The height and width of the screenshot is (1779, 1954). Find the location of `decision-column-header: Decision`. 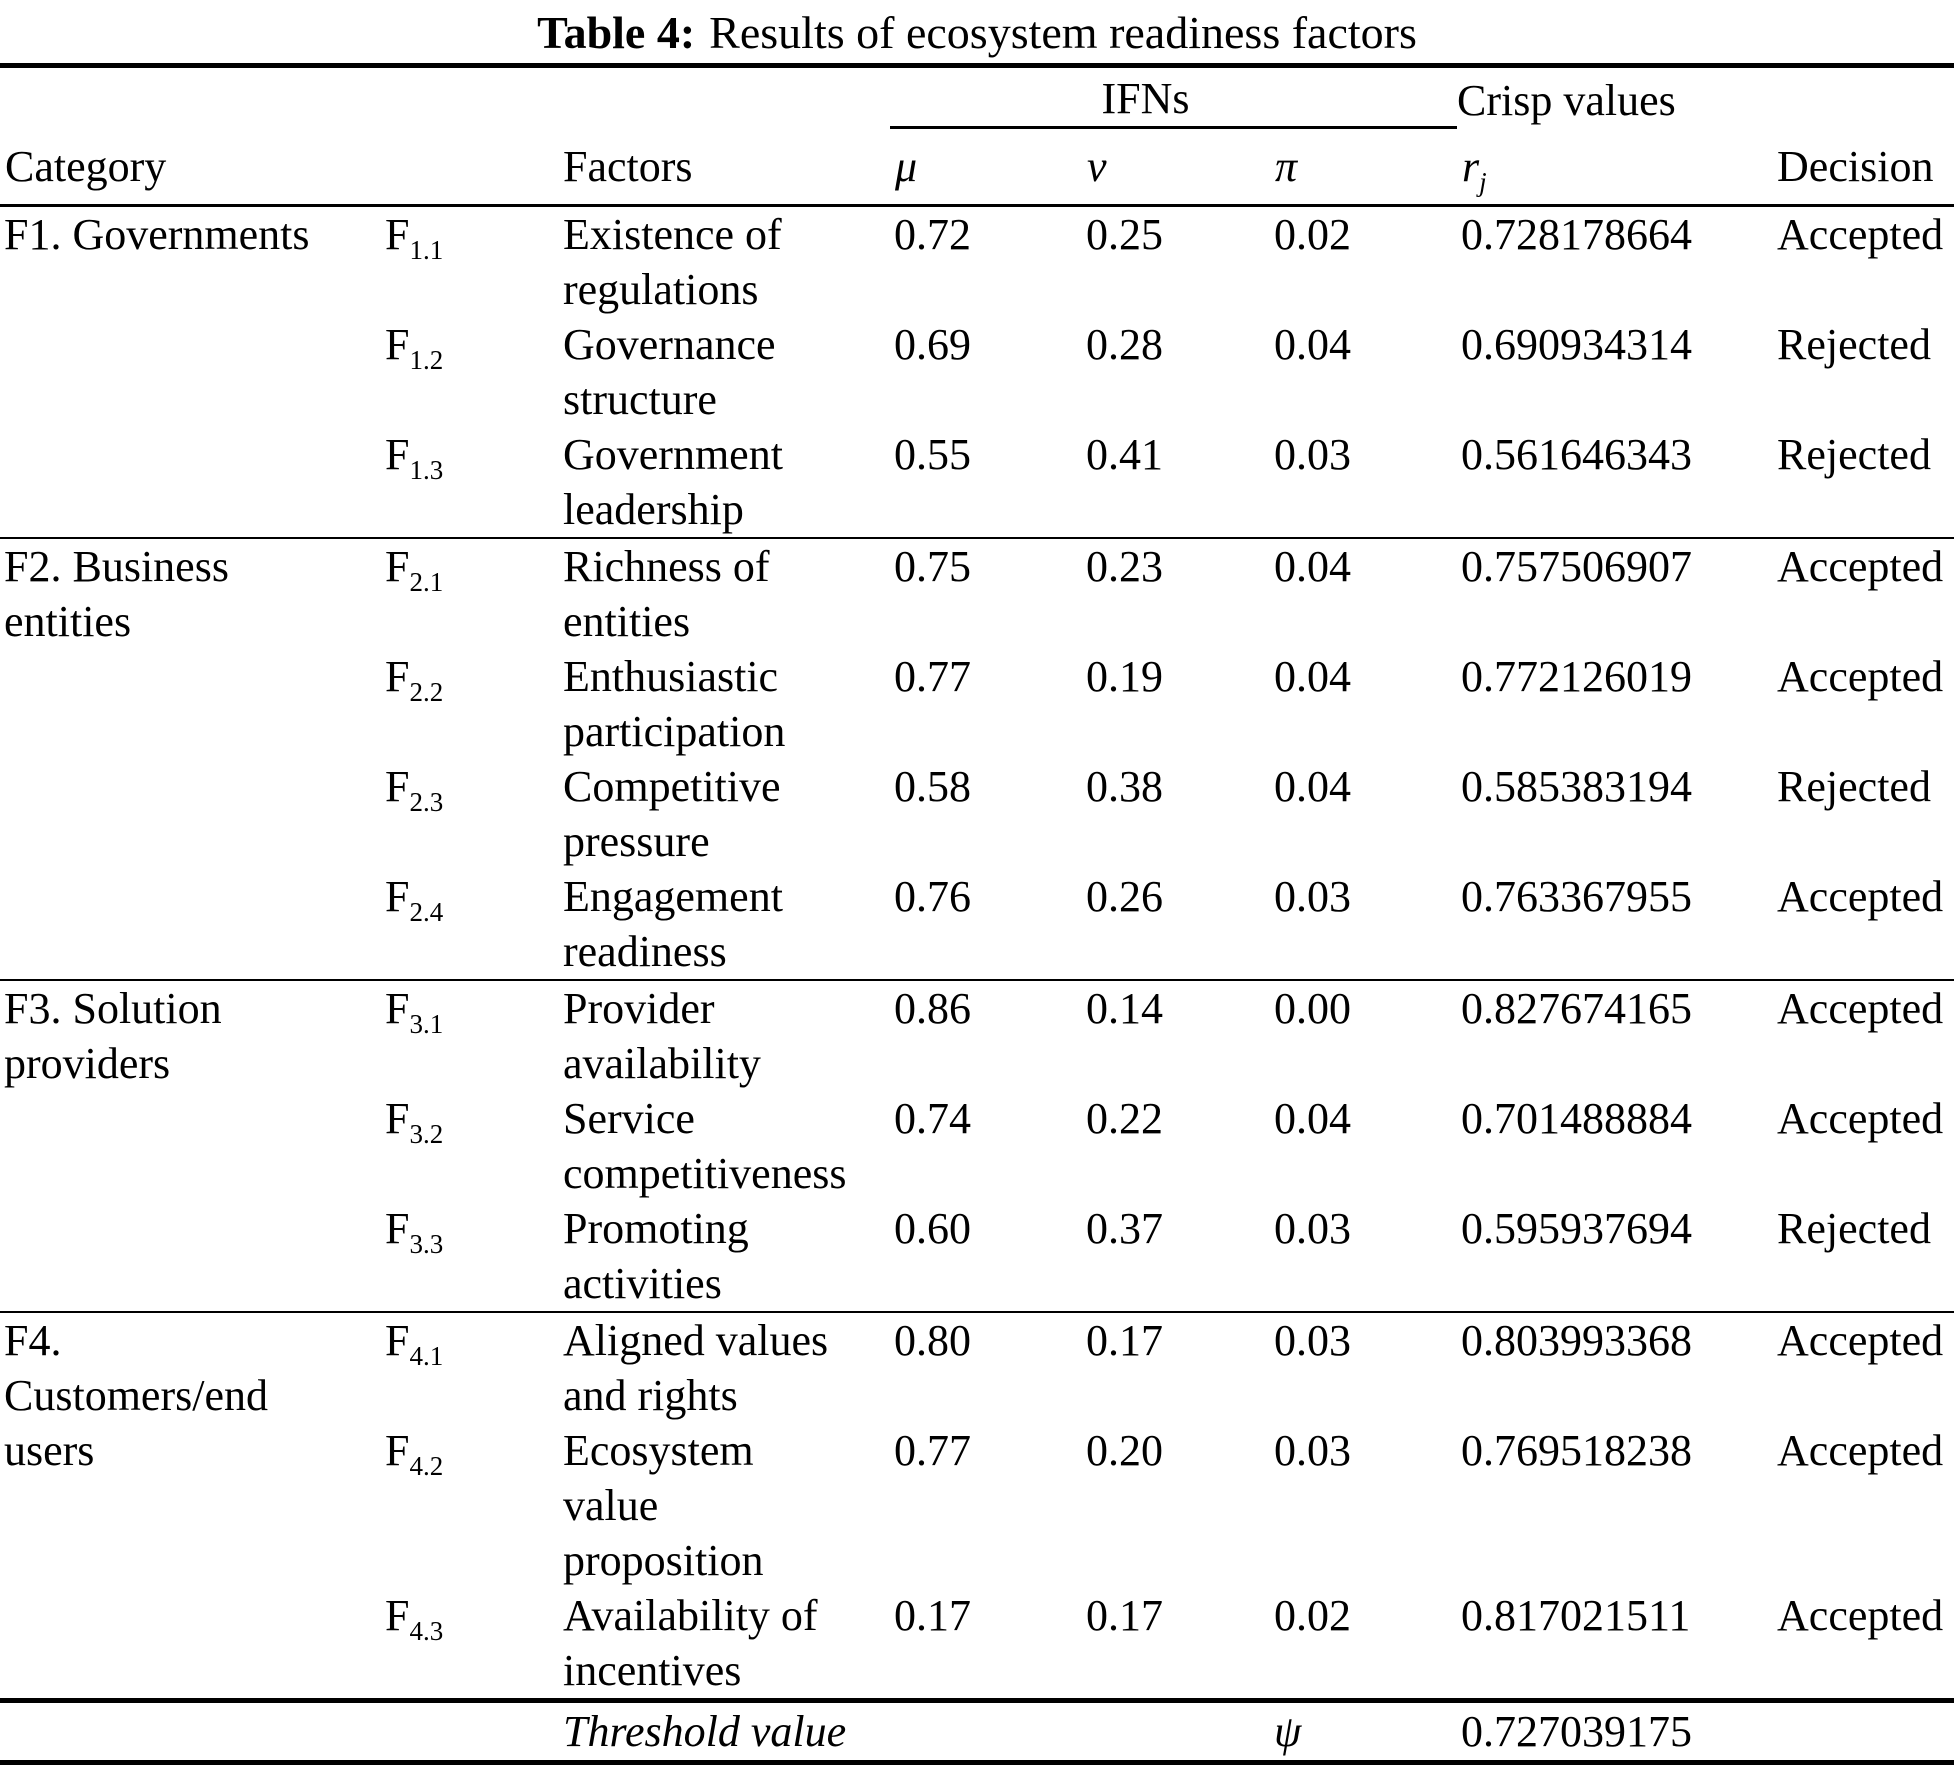

decision-column-header: Decision is located at coordinates (1865, 167).